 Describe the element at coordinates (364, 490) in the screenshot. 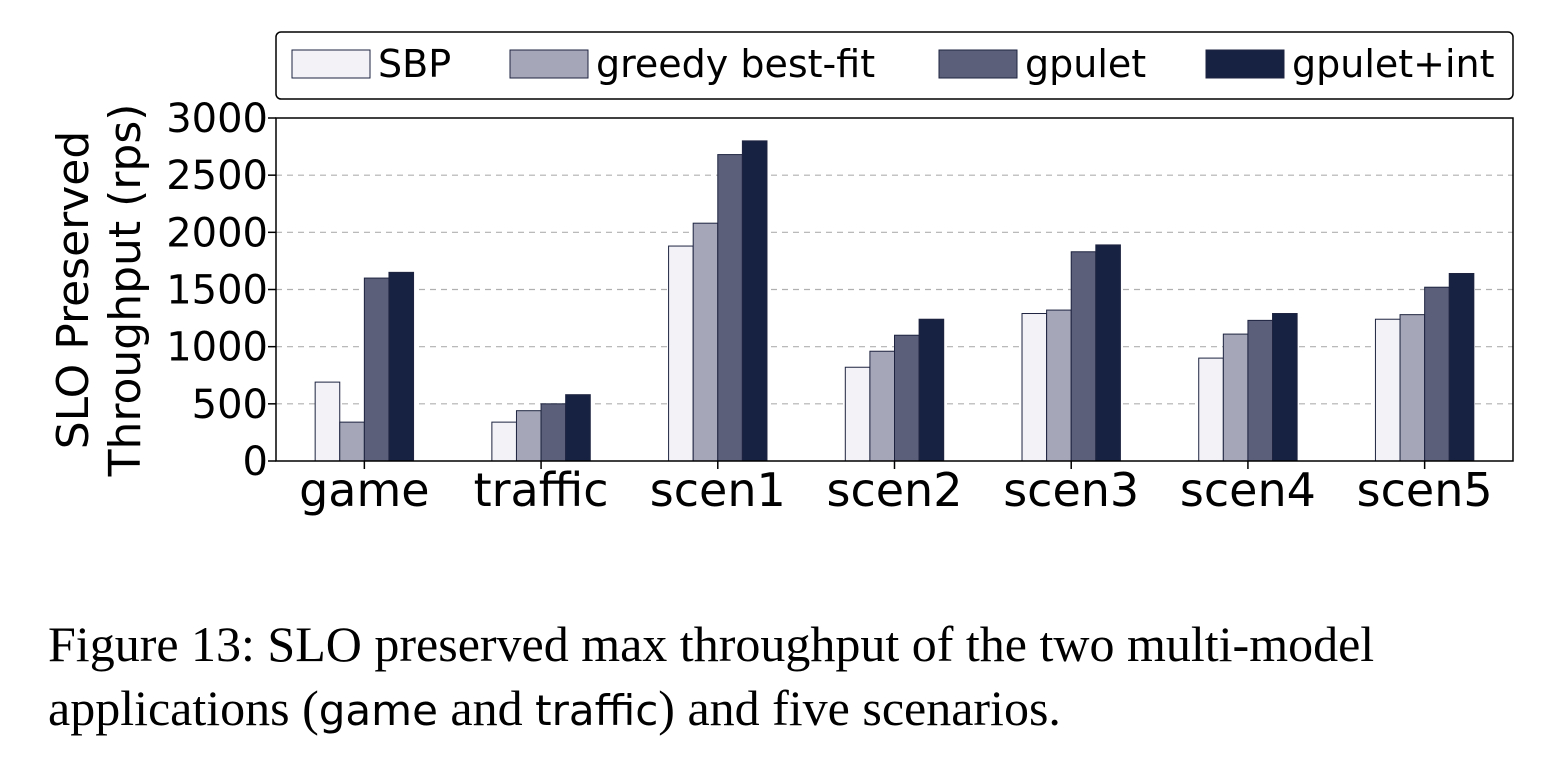

I see `x-tick-label: game` at that location.